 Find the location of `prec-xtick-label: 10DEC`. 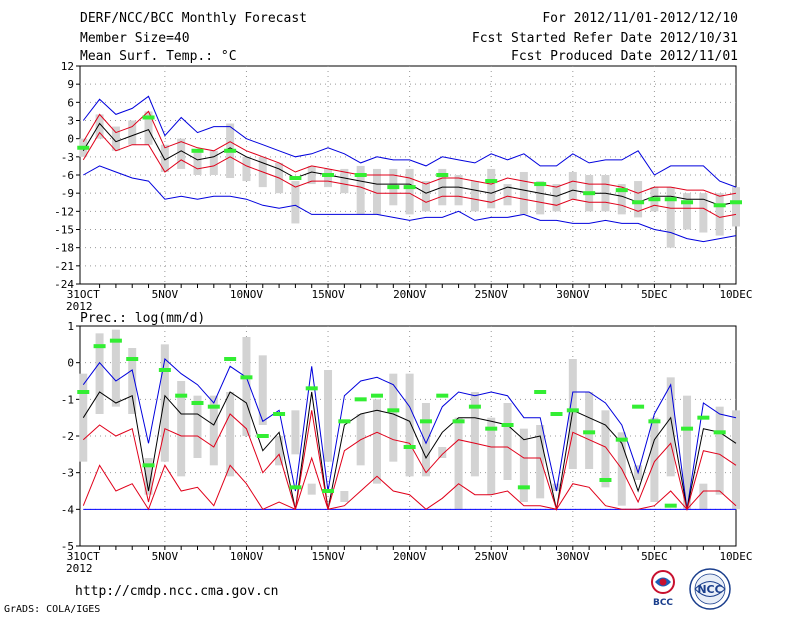

prec-xtick-label: 10DEC is located at coordinates (735, 556).